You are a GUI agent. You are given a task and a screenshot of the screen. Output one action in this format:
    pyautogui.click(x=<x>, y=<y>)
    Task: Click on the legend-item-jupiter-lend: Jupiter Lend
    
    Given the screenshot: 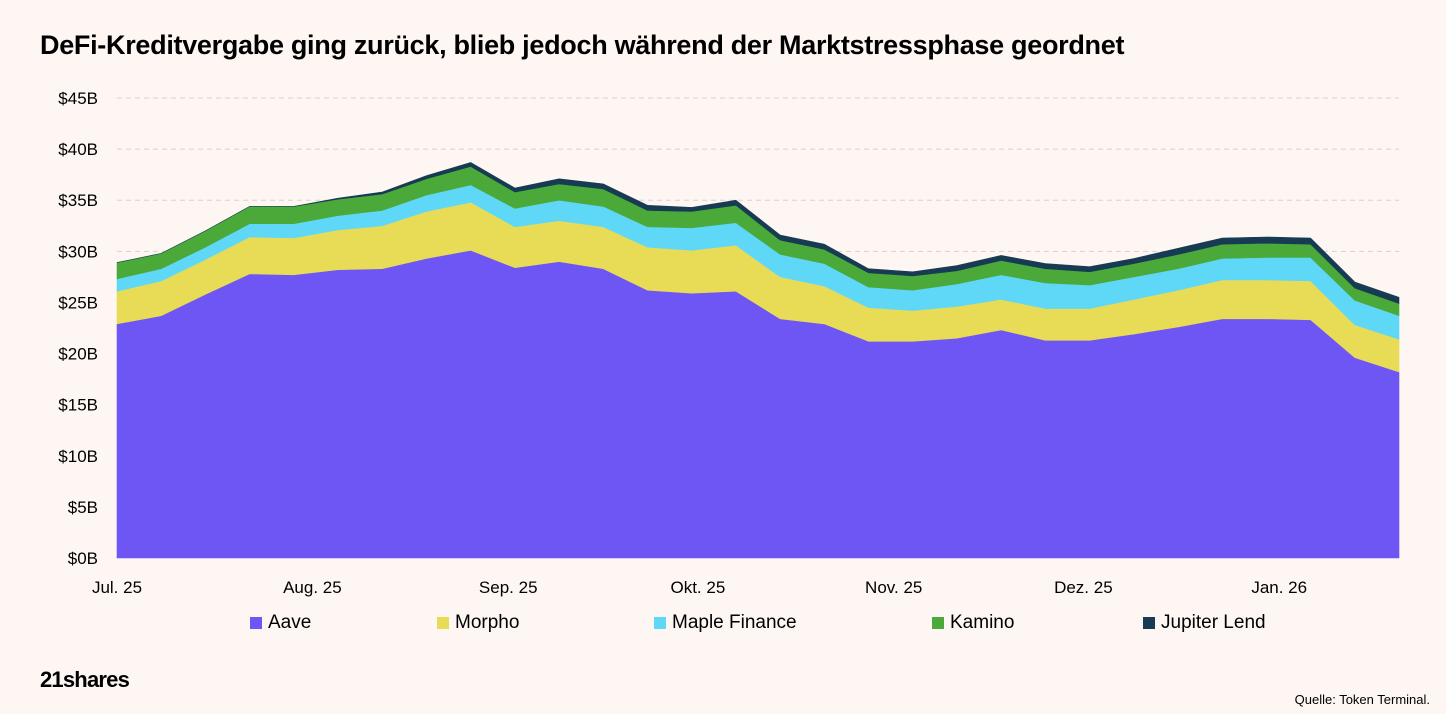 What is the action you would take?
    pyautogui.click(x=1204, y=623)
    